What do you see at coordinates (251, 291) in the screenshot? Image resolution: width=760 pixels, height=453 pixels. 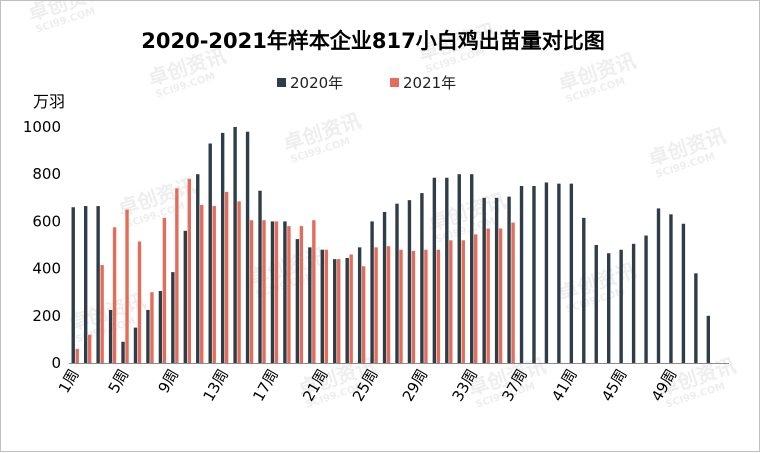 I see `bar-2021年-15周` at bounding box center [251, 291].